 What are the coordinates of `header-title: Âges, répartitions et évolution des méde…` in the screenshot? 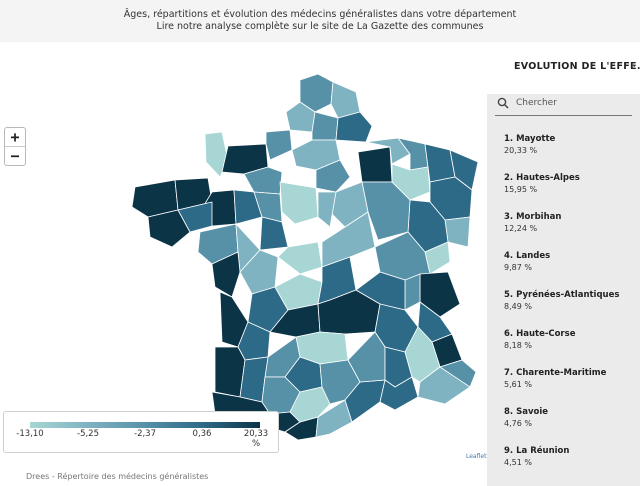 It's located at (320, 14).